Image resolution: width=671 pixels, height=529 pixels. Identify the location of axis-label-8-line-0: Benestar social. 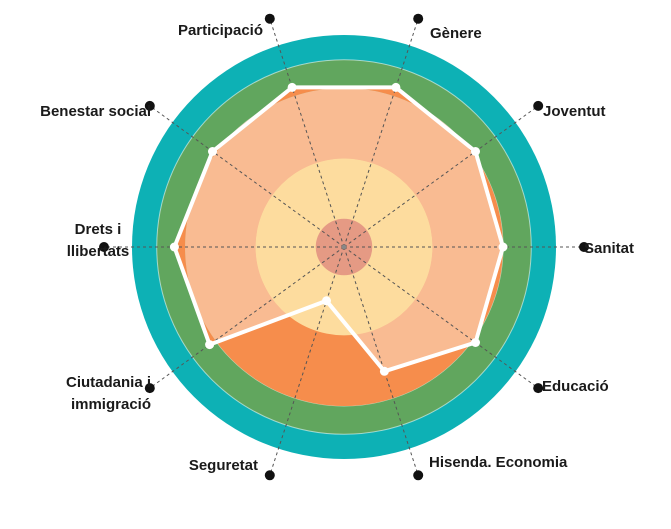
(95, 111).